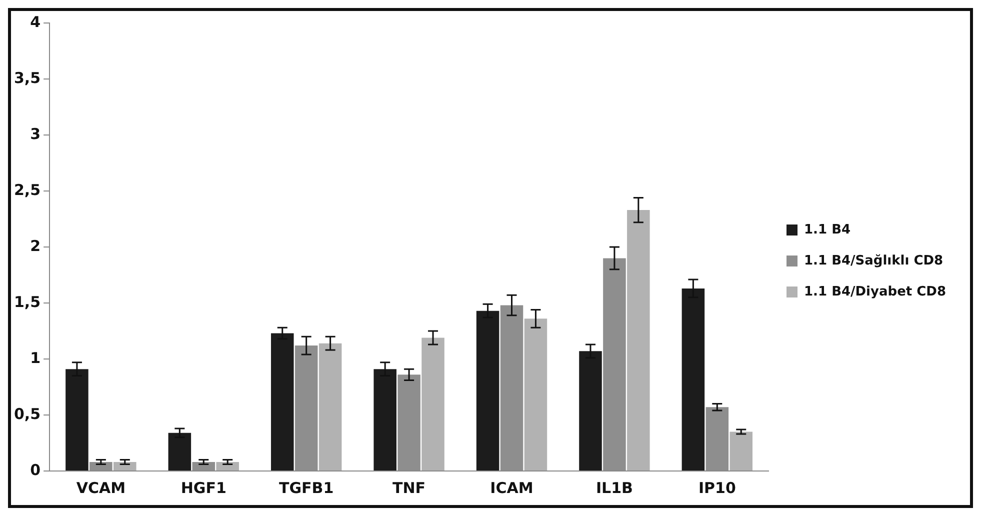  I want to click on y-tick-label: 2,5, so click(27, 189).